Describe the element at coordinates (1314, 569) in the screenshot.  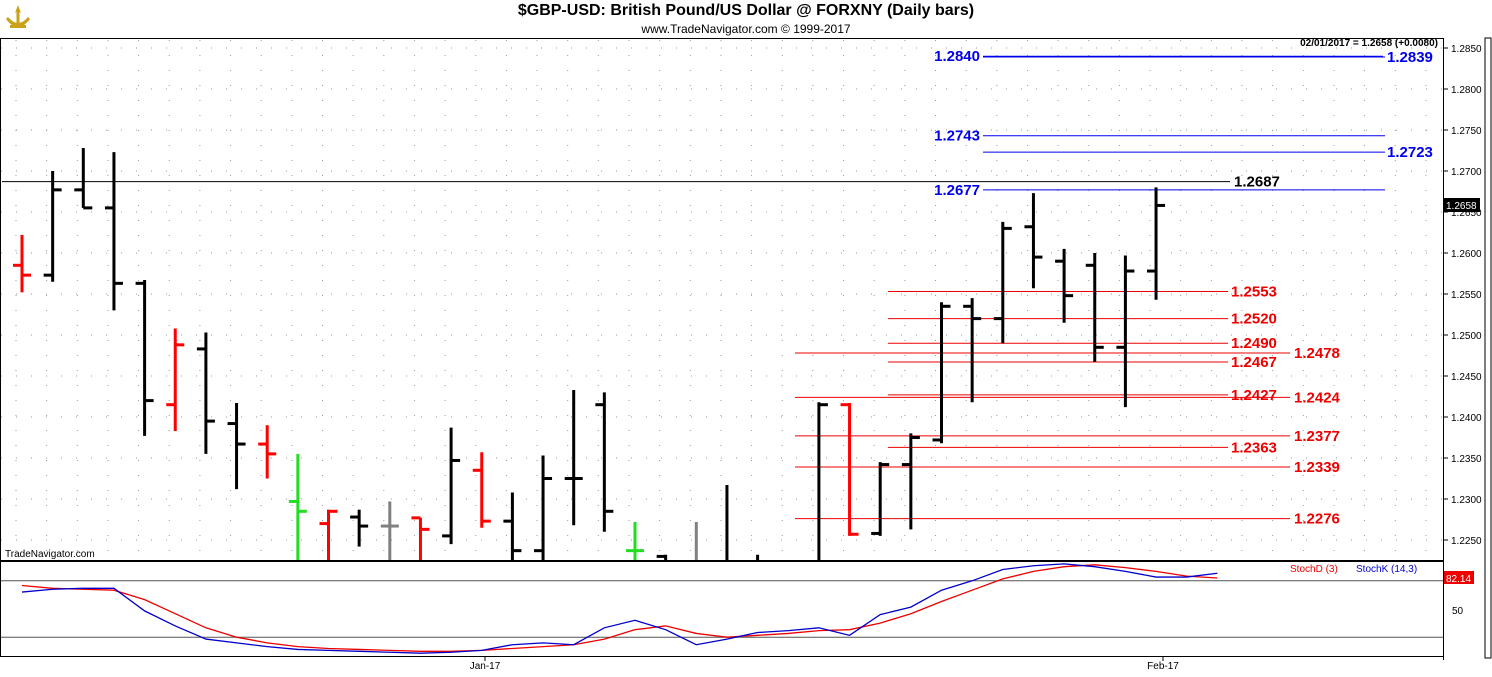
I see `stochd-legend: StochD (3)` at that location.